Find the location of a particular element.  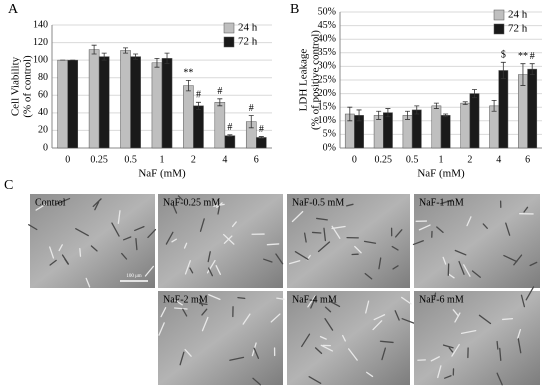

y-tick-label: 20 is located at coordinates (43, 130).